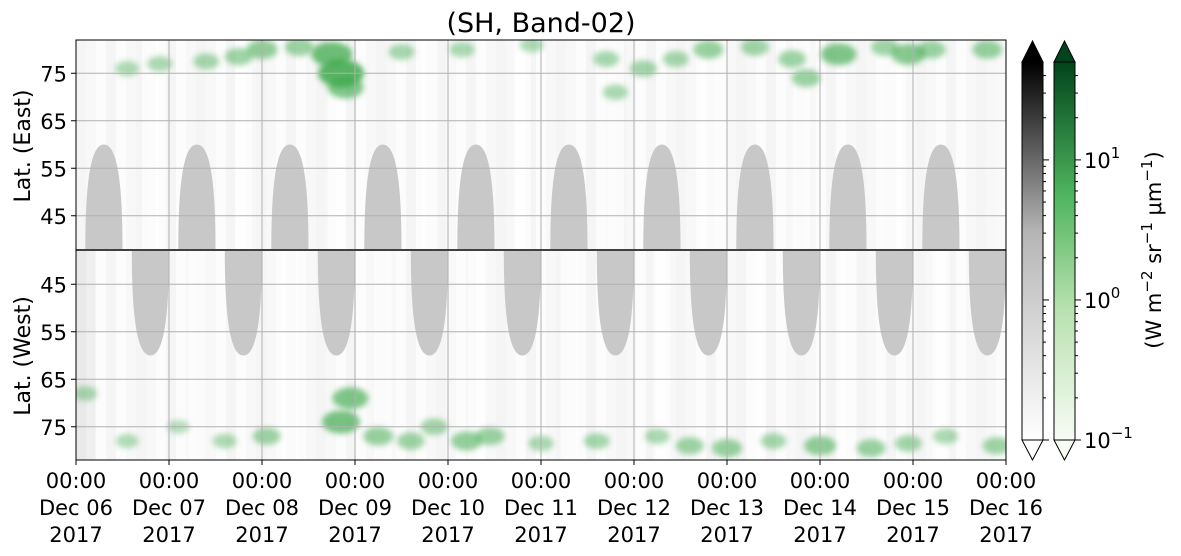 This screenshot has height=556, width=1181. I want to click on x-tick-label: 00:00 Dec 15 2017, so click(913, 508).